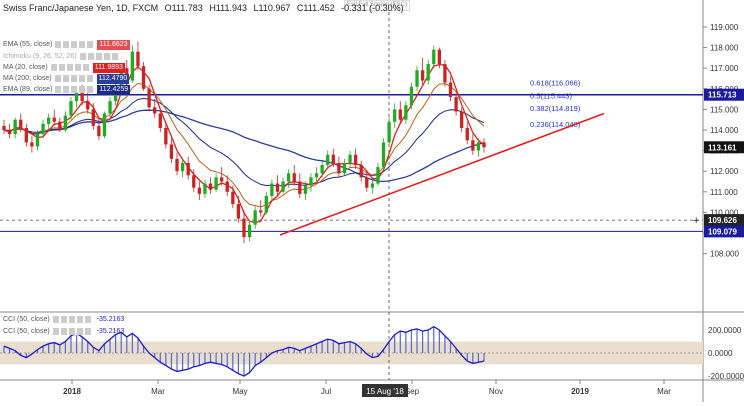 The width and height of the screenshot is (744, 407). I want to click on indicator-ema89: EMA (89, close) 112.4259, so click(67, 90).